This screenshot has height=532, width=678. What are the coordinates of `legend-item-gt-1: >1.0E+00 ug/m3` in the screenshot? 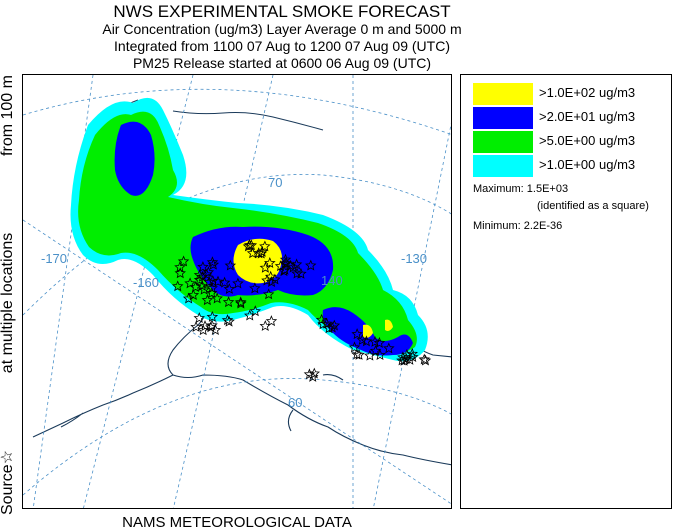 It's located at (573, 166).